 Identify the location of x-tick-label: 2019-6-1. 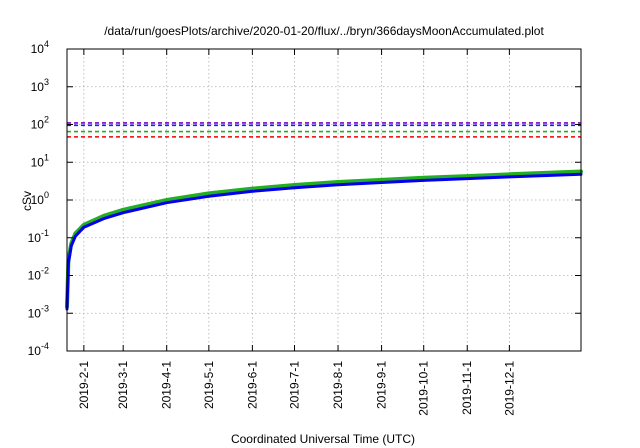
(252, 385).